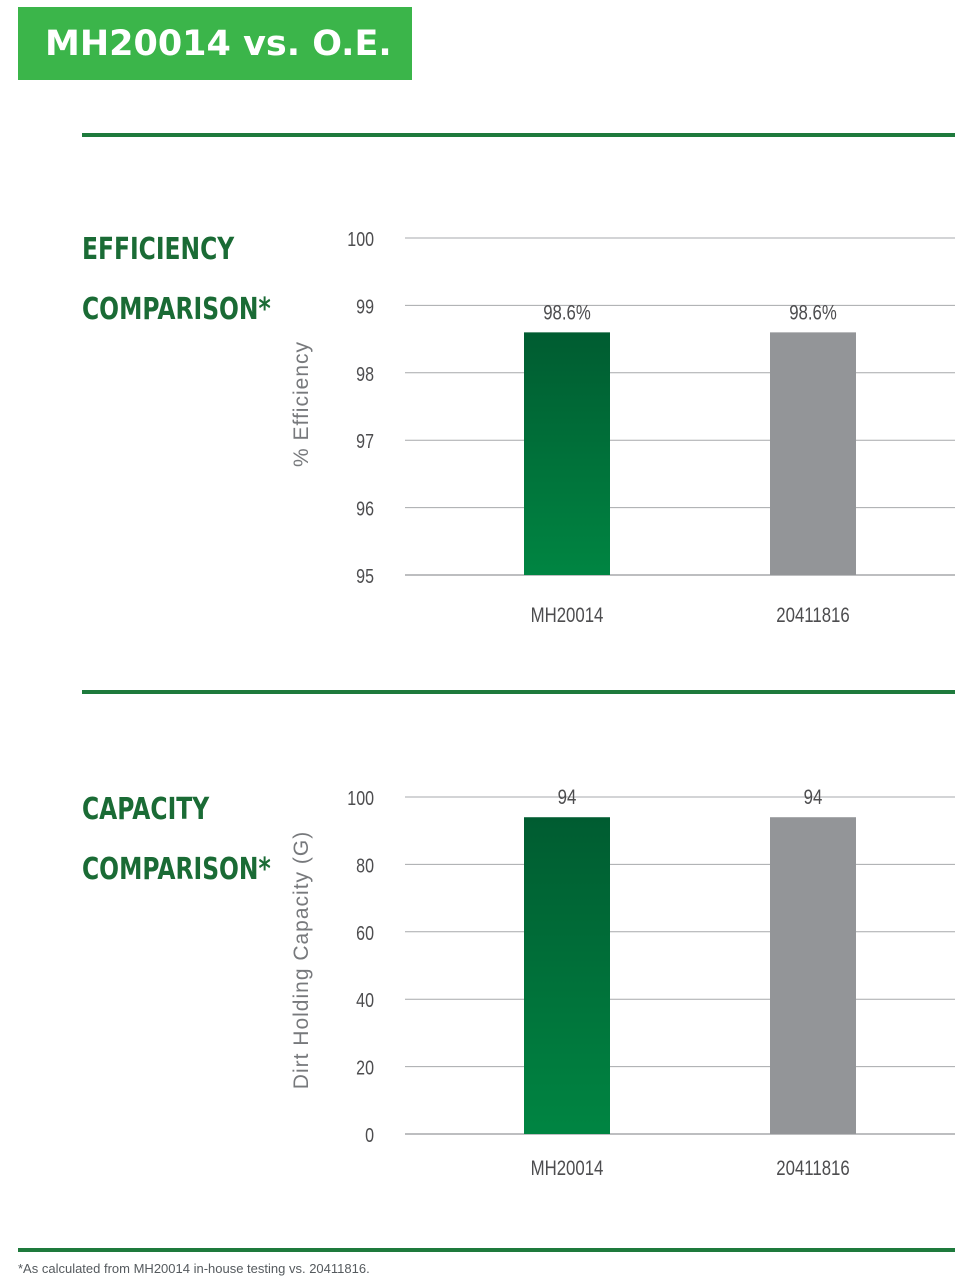 The height and width of the screenshot is (1280, 955). What do you see at coordinates (365, 1001) in the screenshot?
I see `capacity-y-tick-label: 40` at bounding box center [365, 1001].